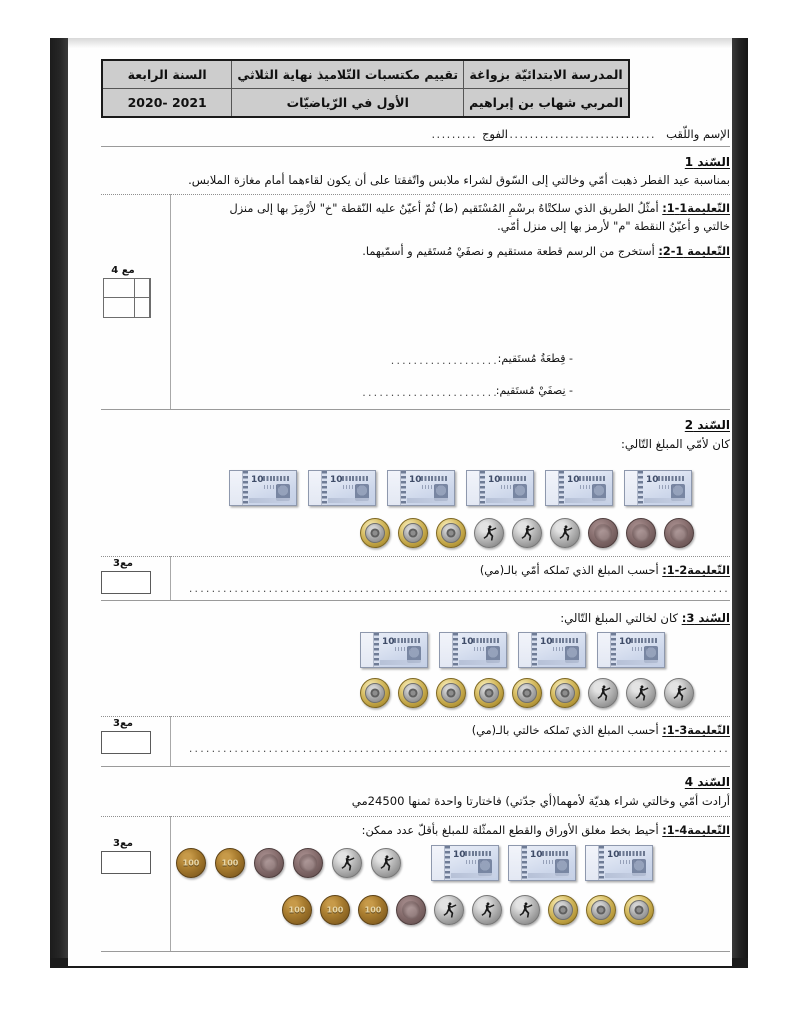 The width and height of the screenshot is (791, 1024). What do you see at coordinates (415, 146) in the screenshot?
I see `divider-under-identity` at bounding box center [415, 146].